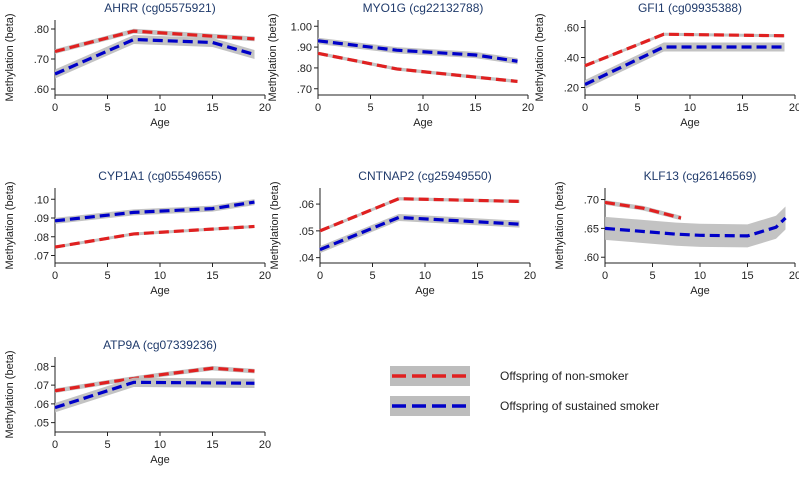 The height and width of the screenshot is (478, 799). What do you see at coordinates (430, 376) in the screenshot?
I see `legend-swatch-band-non_smoker` at bounding box center [430, 376].